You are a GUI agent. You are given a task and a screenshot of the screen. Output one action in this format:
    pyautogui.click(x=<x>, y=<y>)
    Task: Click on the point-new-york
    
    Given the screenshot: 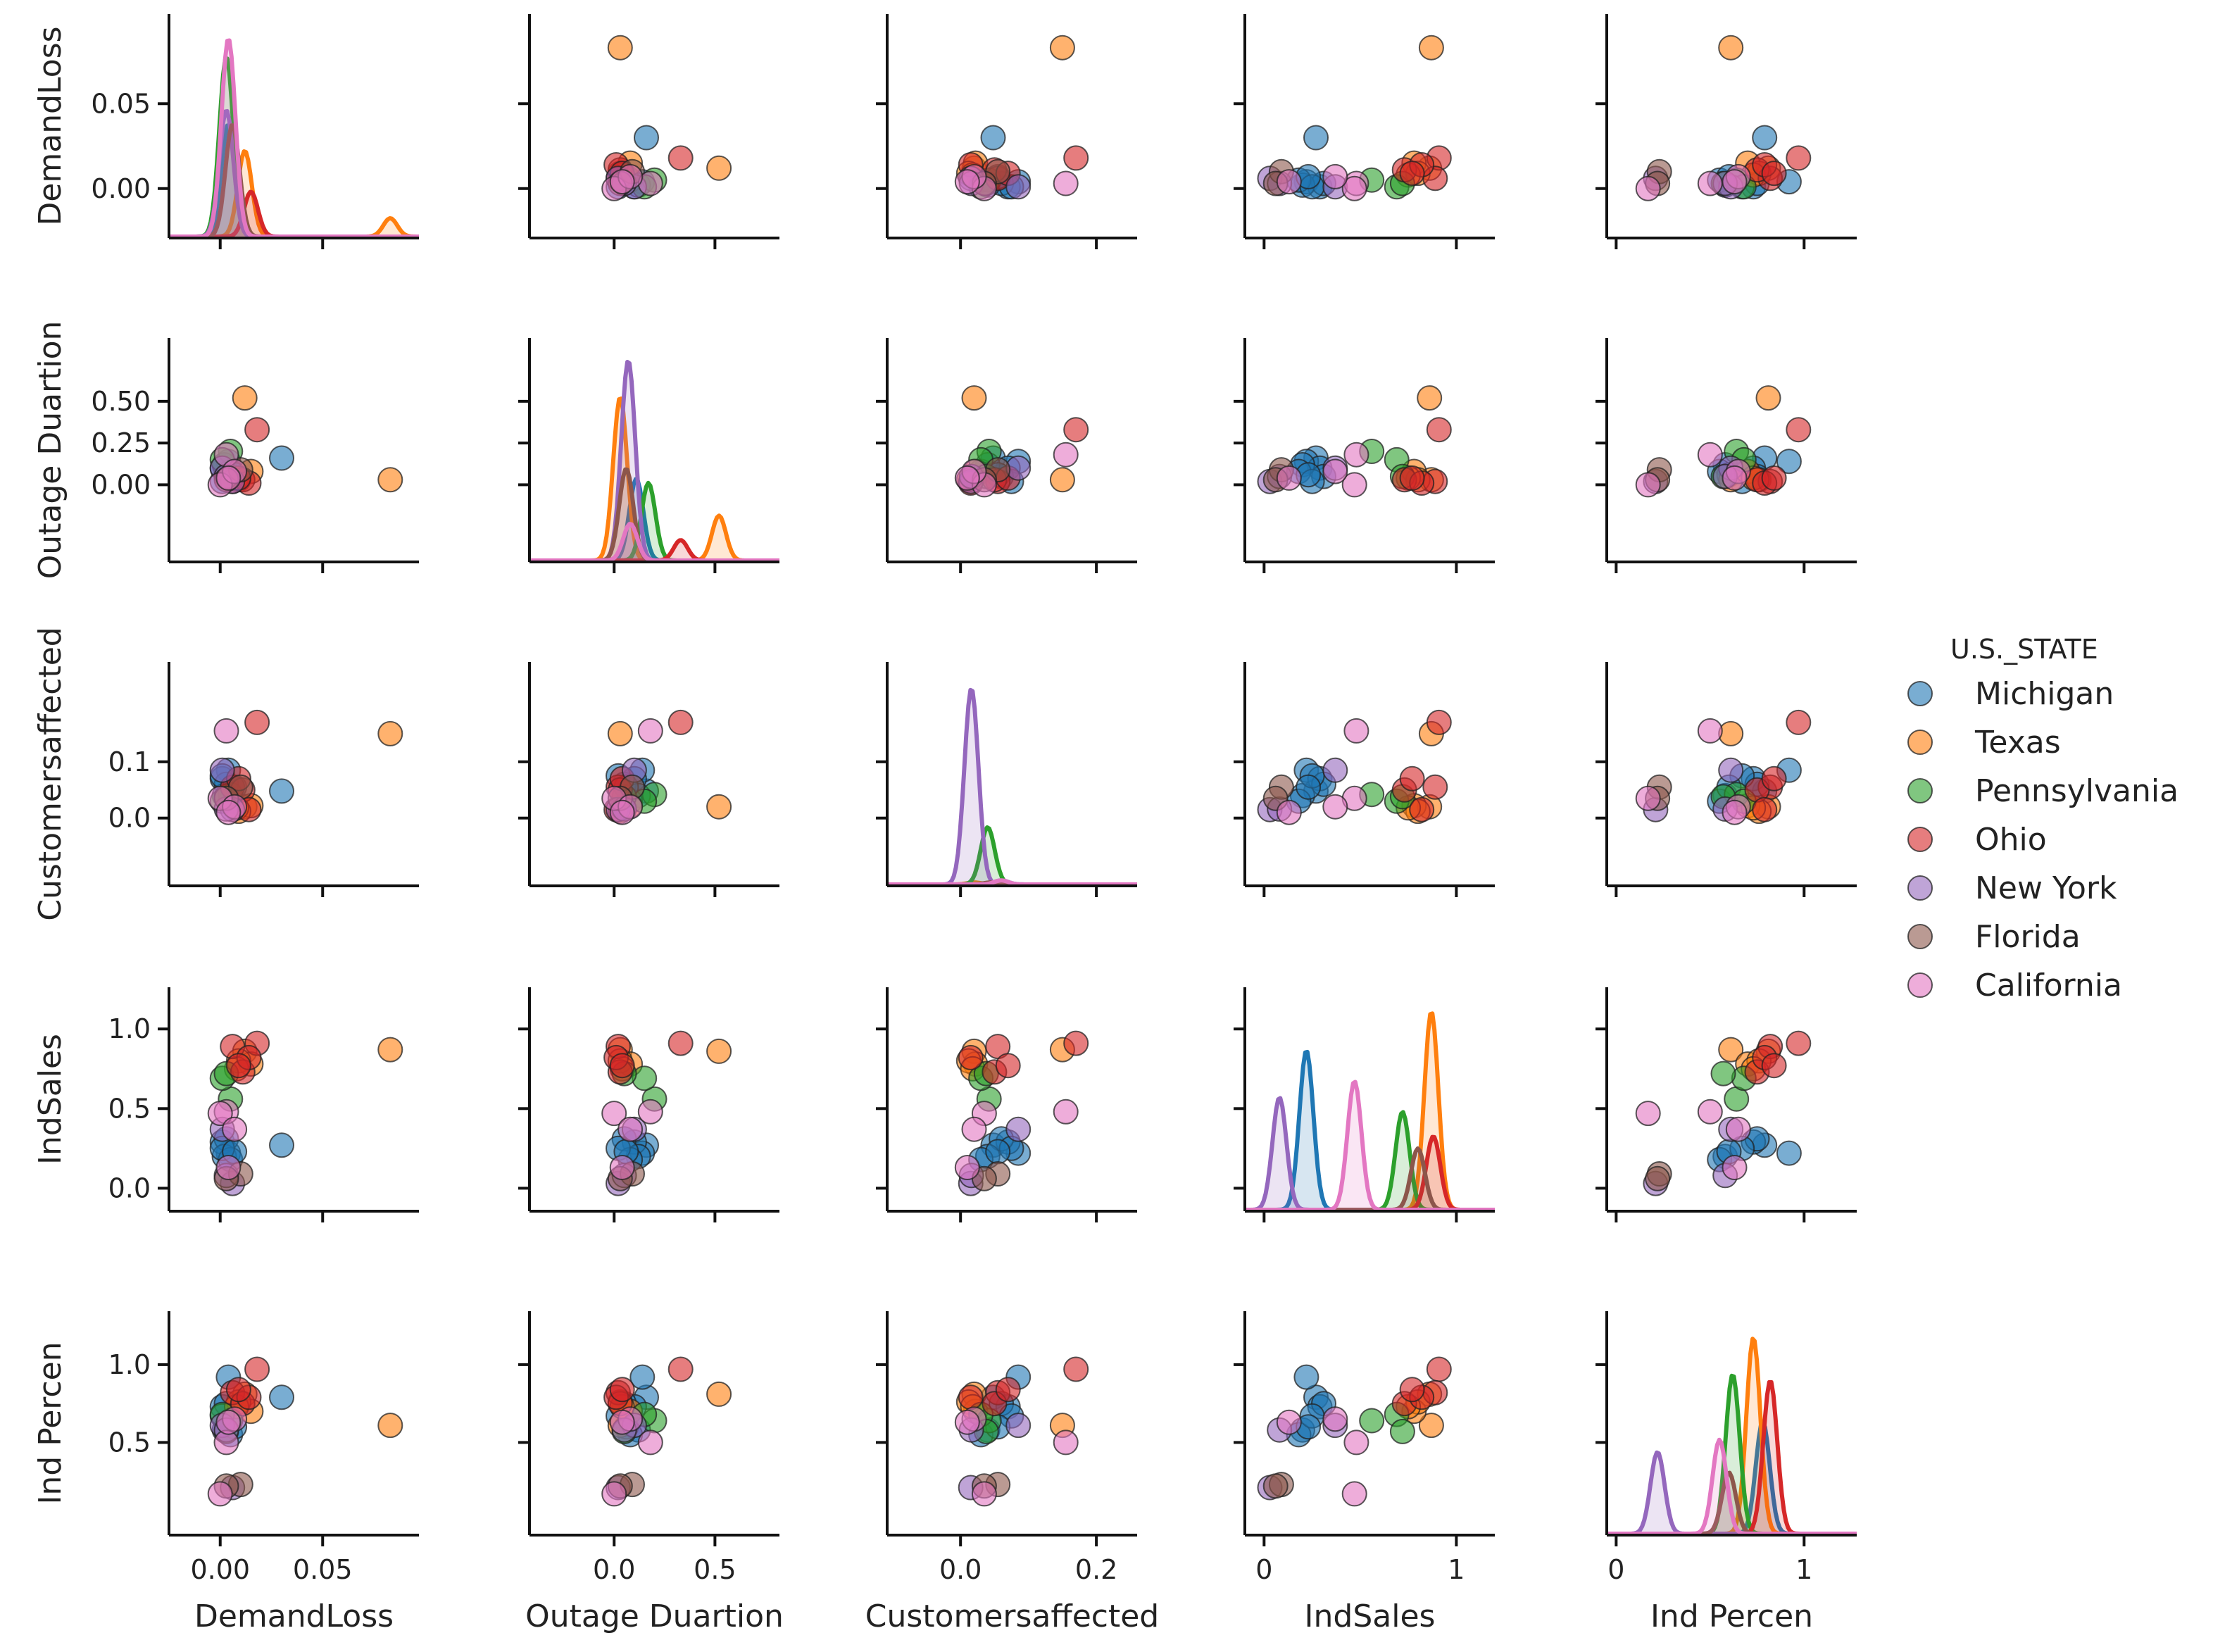 What is the action you would take?
    pyautogui.click(x=222, y=770)
    